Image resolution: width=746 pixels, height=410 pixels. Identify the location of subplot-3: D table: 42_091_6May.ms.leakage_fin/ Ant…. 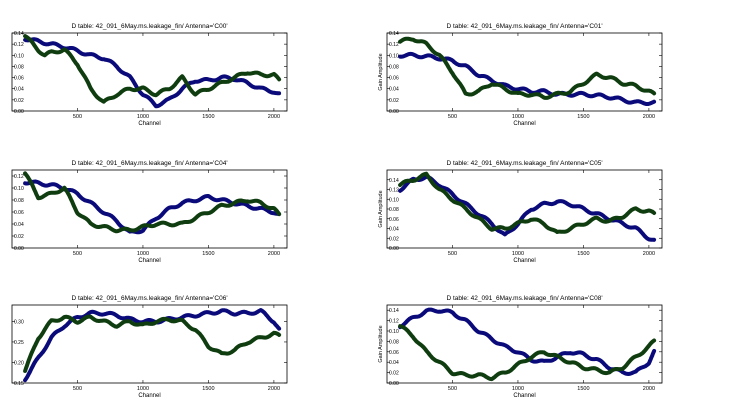
(149, 212).